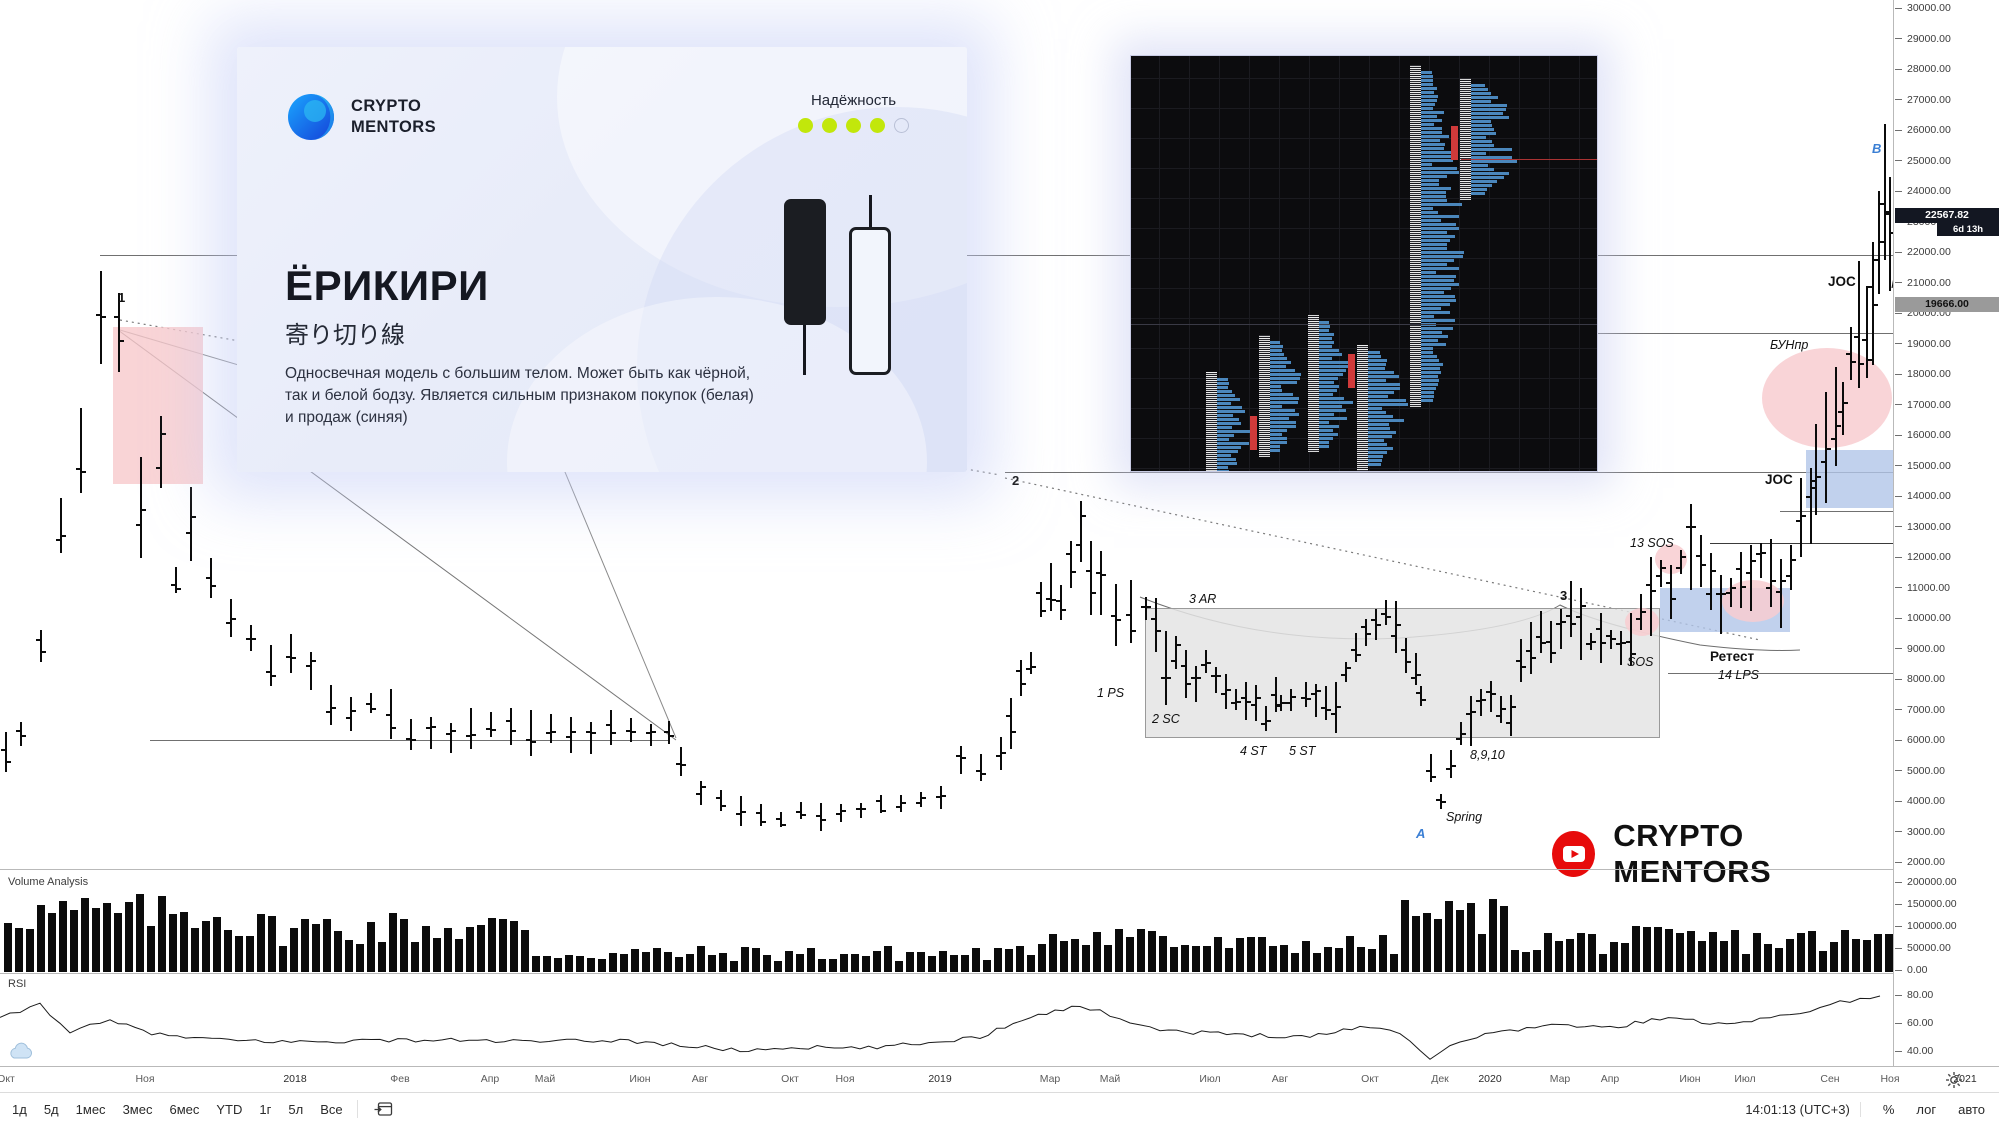  What do you see at coordinates (1888, 1109) in the screenshot?
I see `percent-scale-button: %` at bounding box center [1888, 1109].